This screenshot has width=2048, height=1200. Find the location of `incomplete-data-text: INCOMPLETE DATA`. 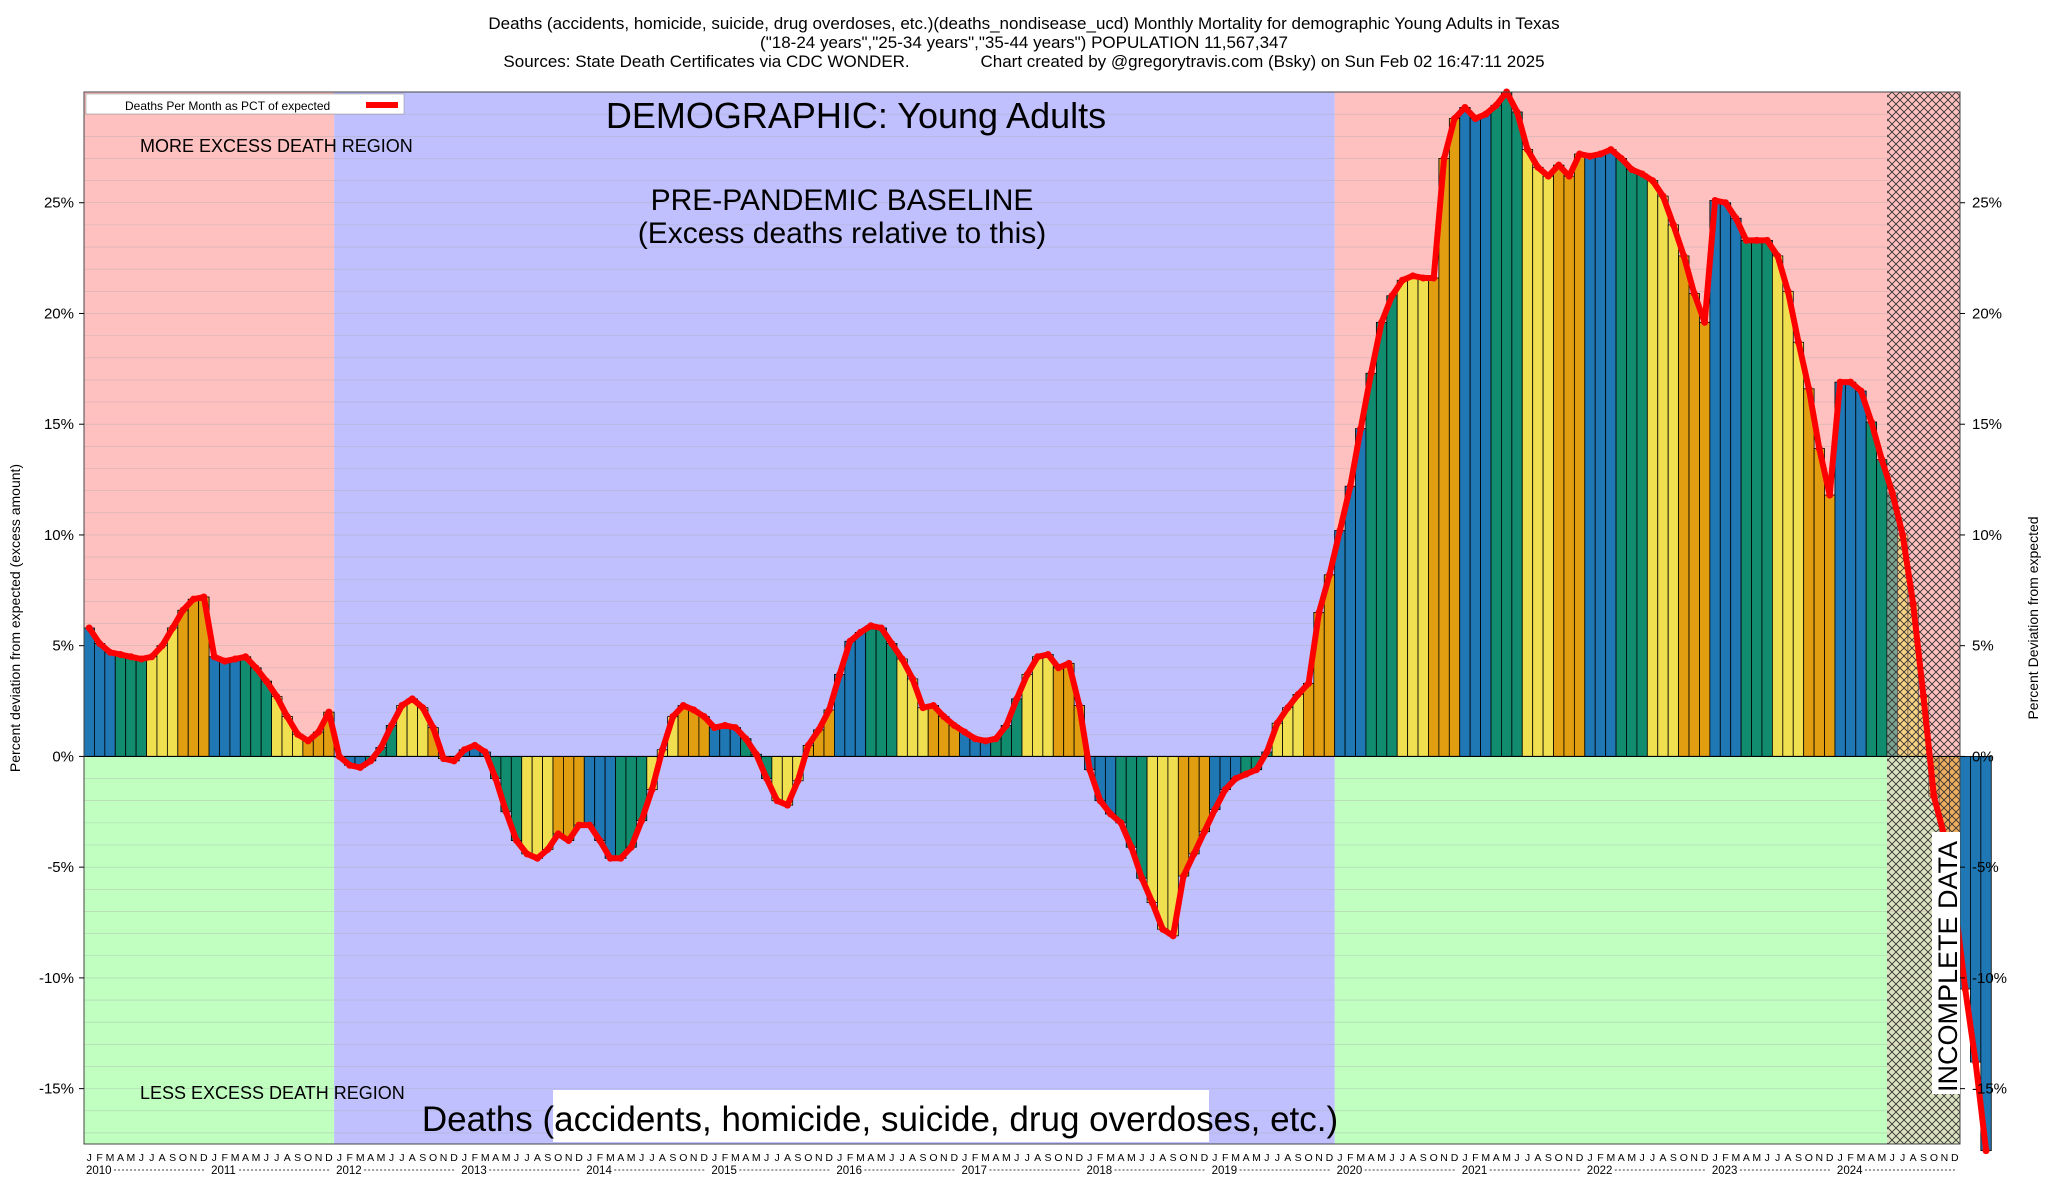

incomplete-data-text: INCOMPLETE DATA is located at coordinates (1948, 966).